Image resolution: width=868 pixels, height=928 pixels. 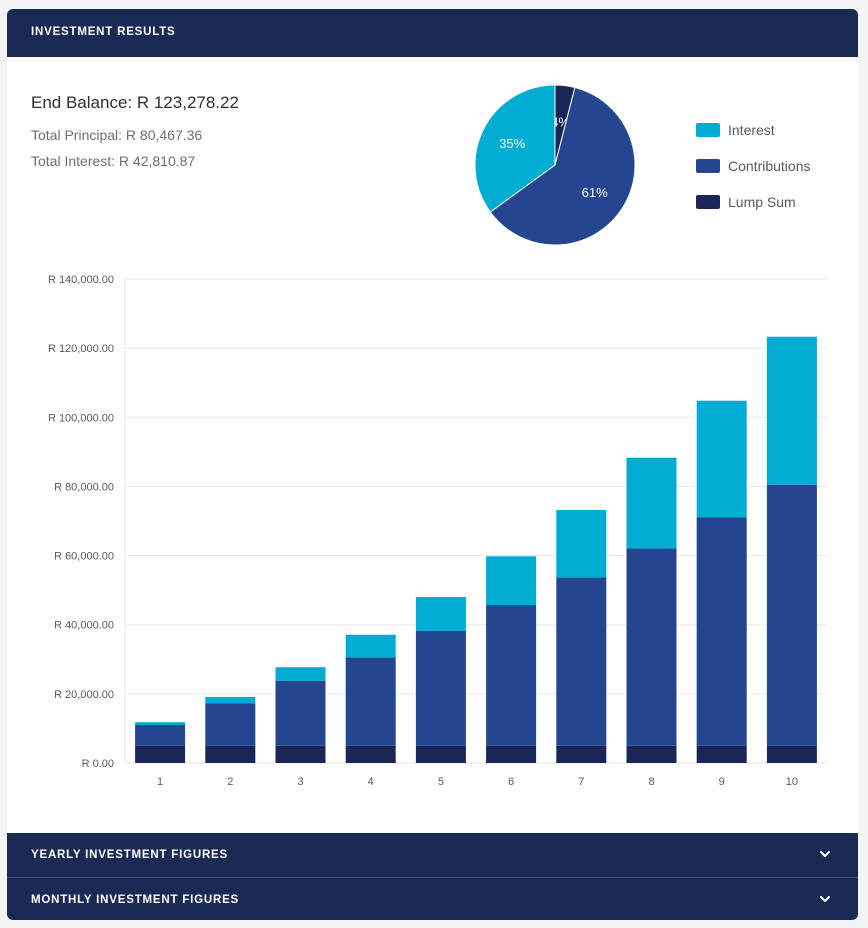 I want to click on legend-item-contributions: Contributions, so click(x=771, y=166).